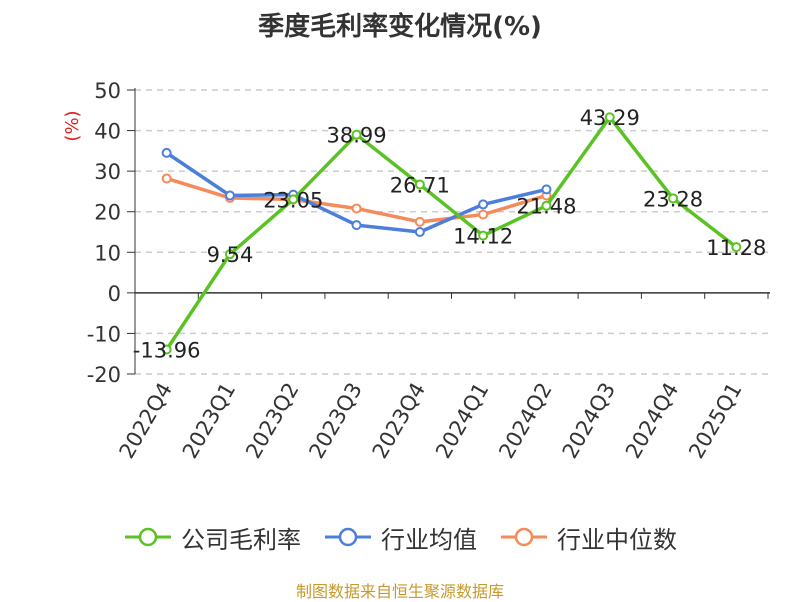  I want to click on x-tick-label: 2025Q1, so click(715, 421).